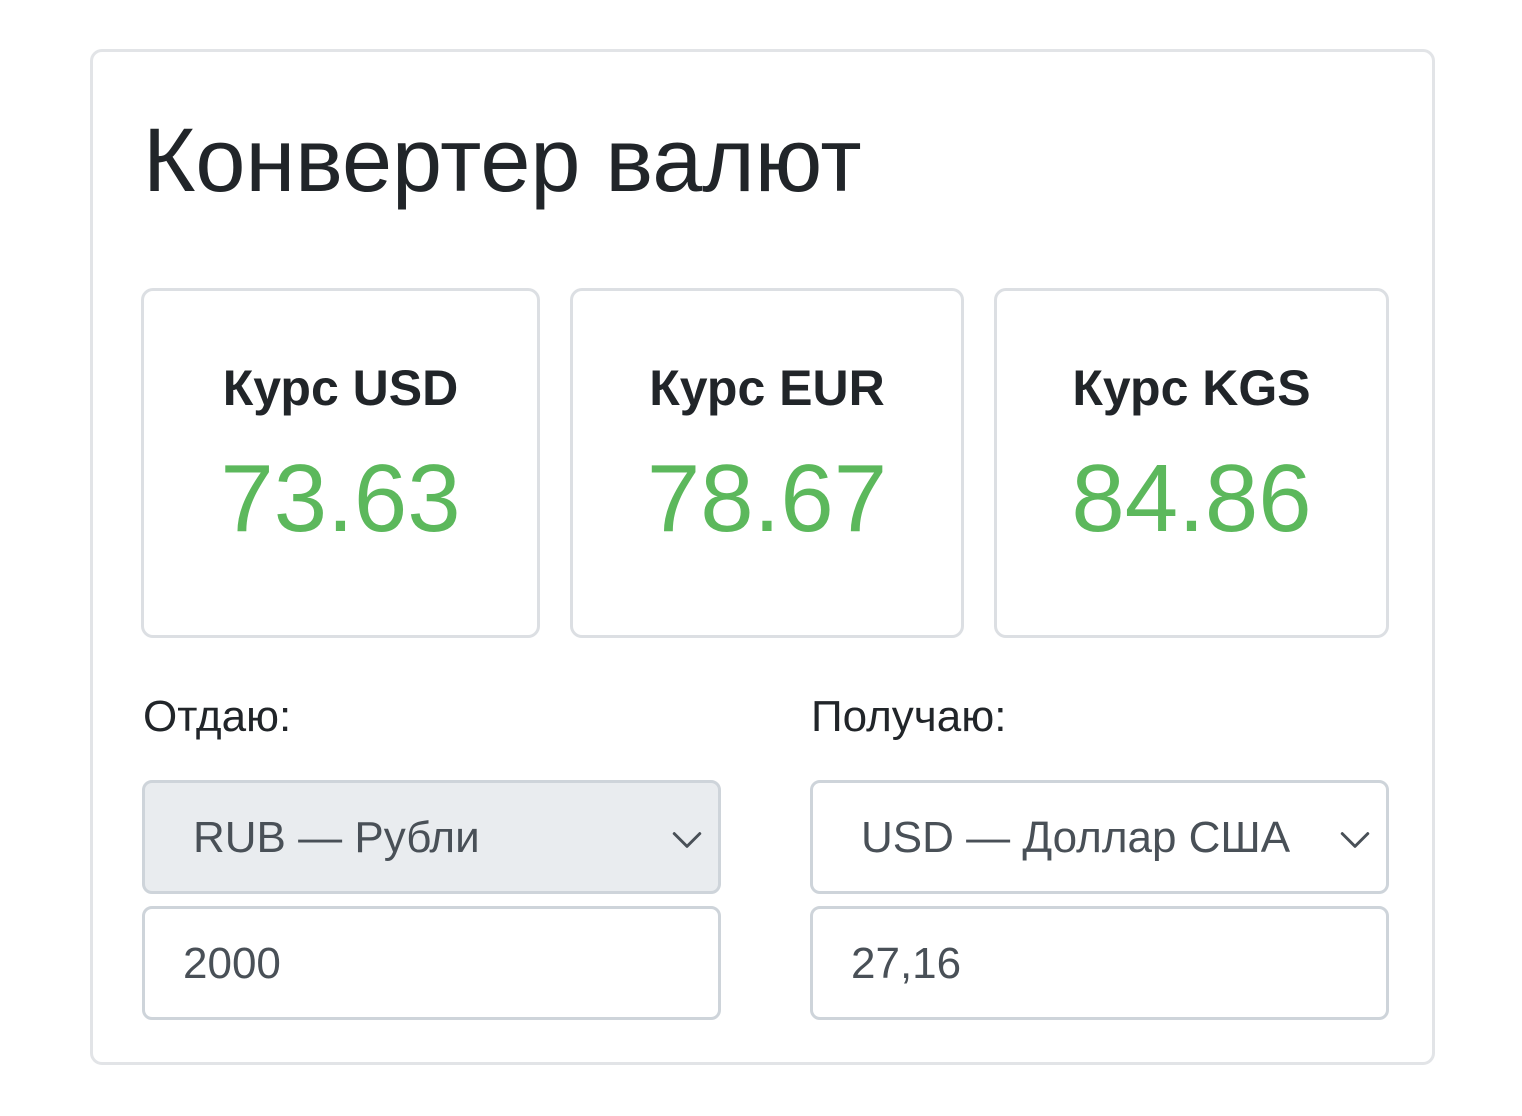 The image size is (1522, 1116). What do you see at coordinates (232, 963) in the screenshot?
I see `give-amount-value: 2000` at bounding box center [232, 963].